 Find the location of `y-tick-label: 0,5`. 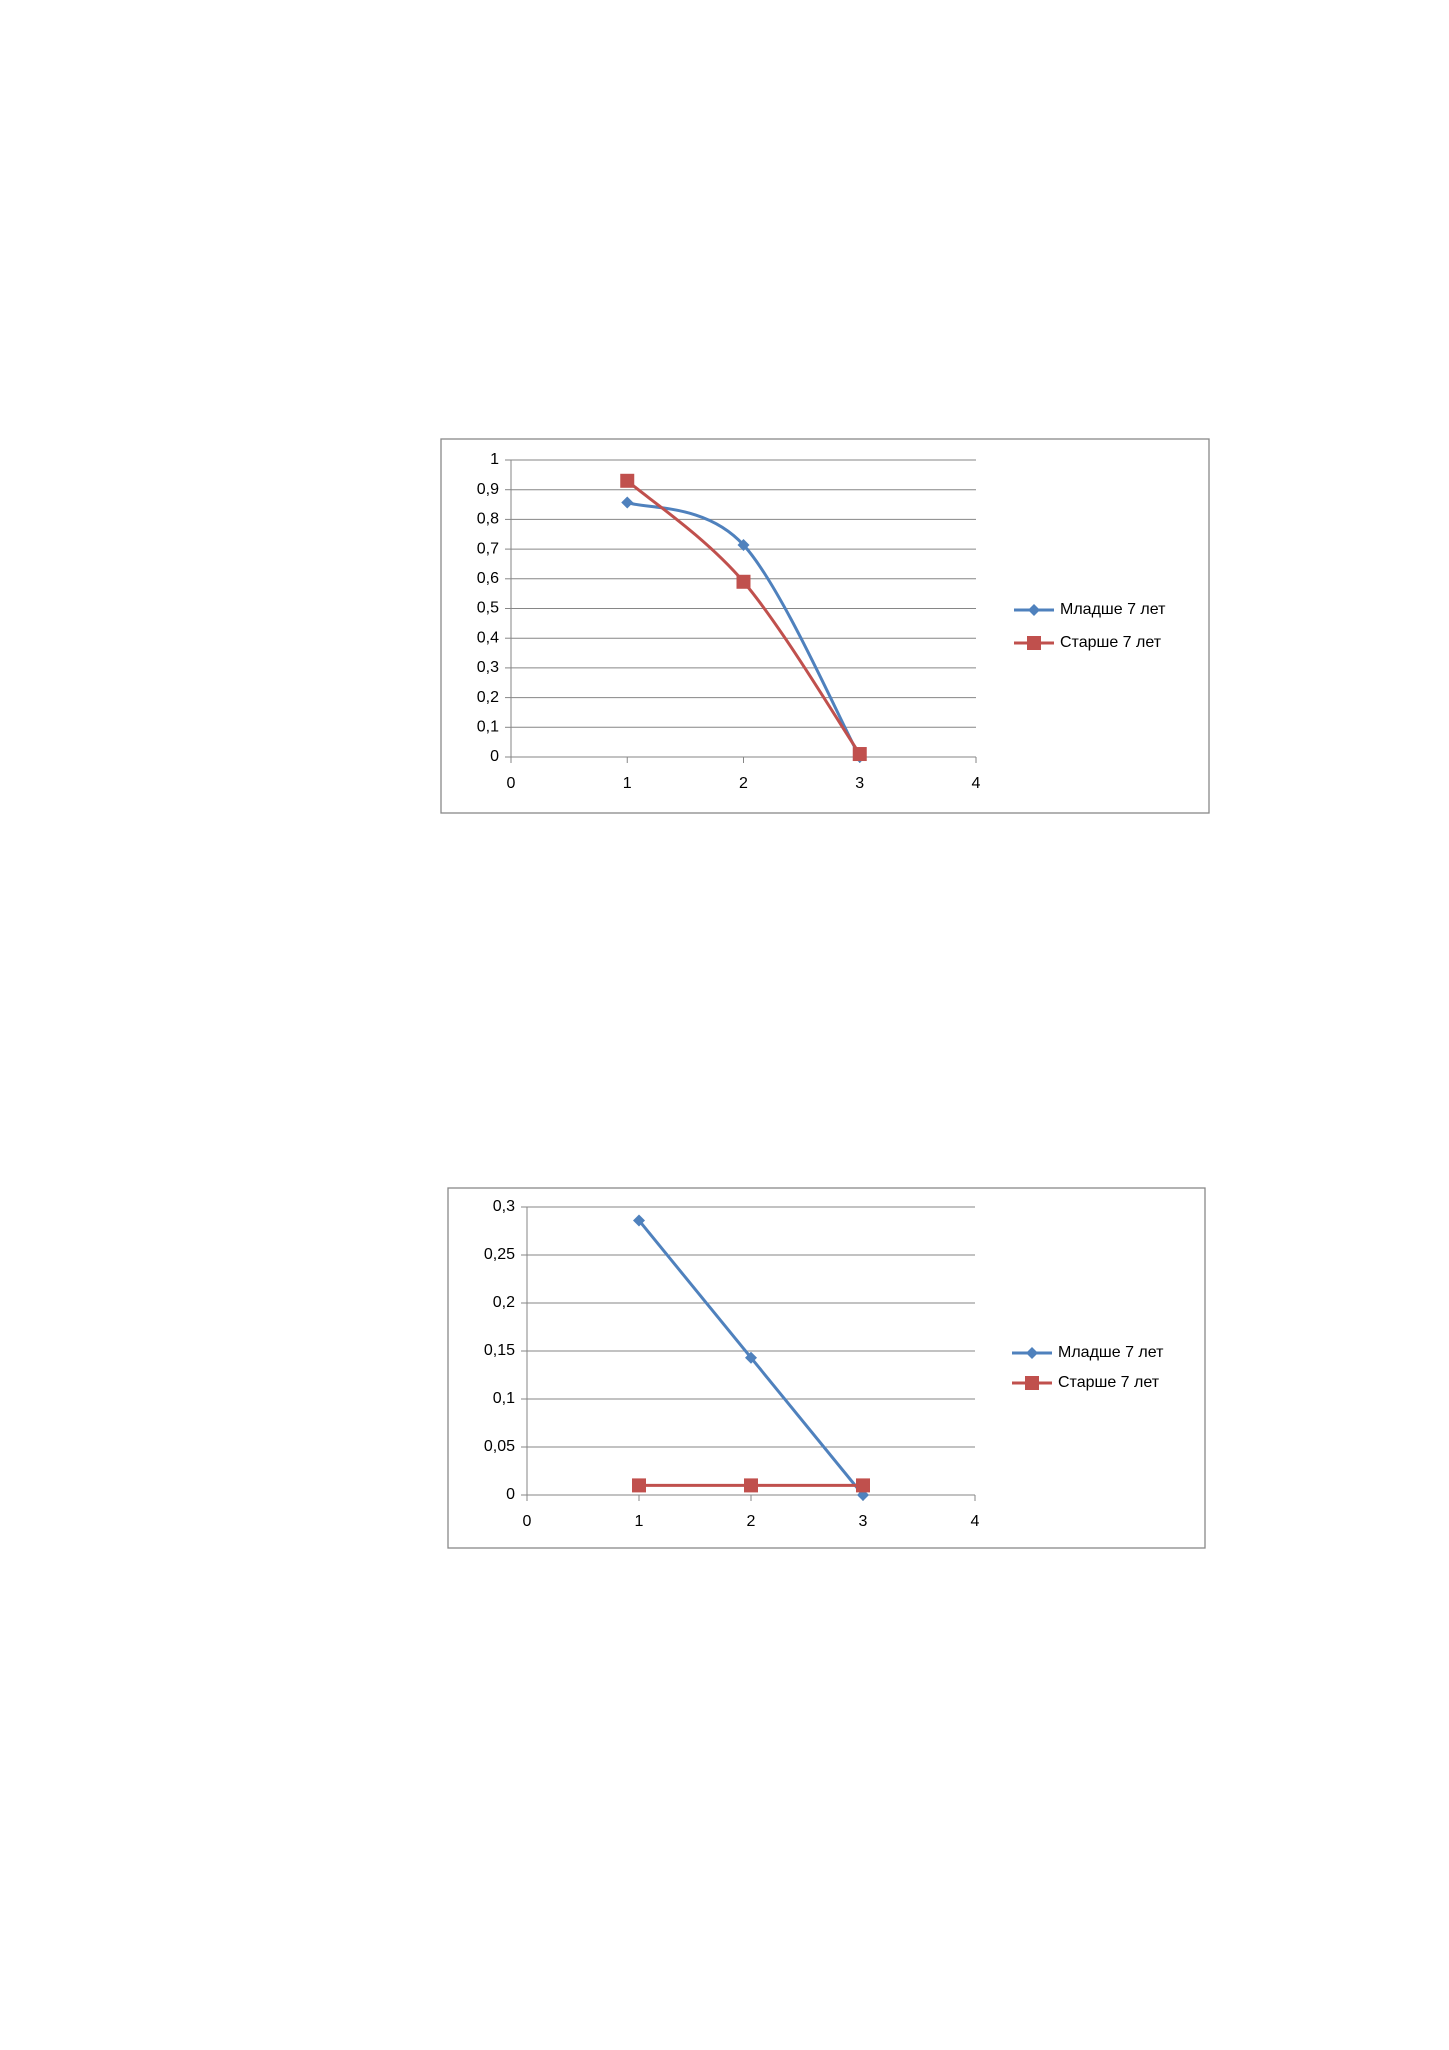

y-tick-label: 0,5 is located at coordinates (488, 608).